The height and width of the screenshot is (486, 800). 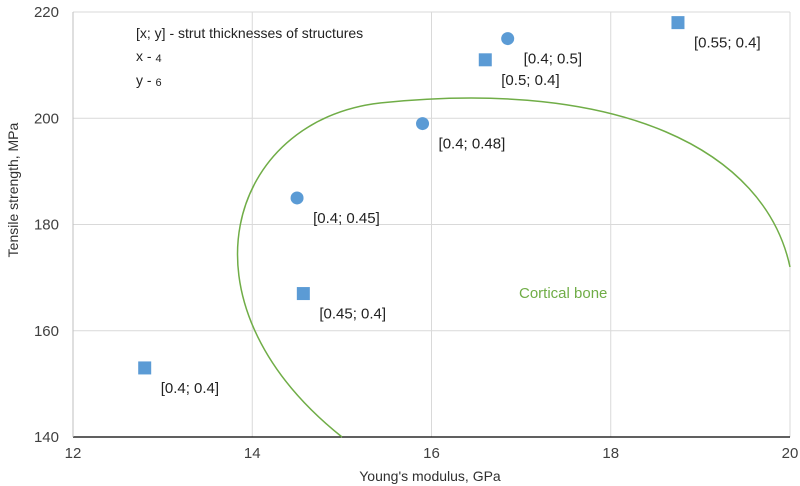 I want to click on data-point-label: [0.4; 0.4], so click(x=190, y=388).